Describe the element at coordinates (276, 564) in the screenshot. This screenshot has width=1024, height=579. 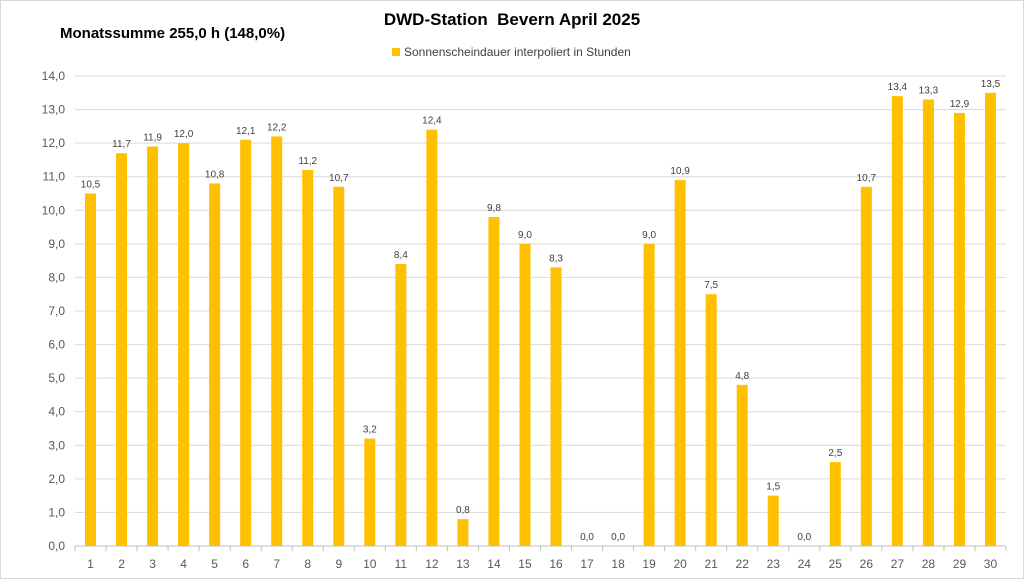
I see `x-tick-label: 7` at that location.